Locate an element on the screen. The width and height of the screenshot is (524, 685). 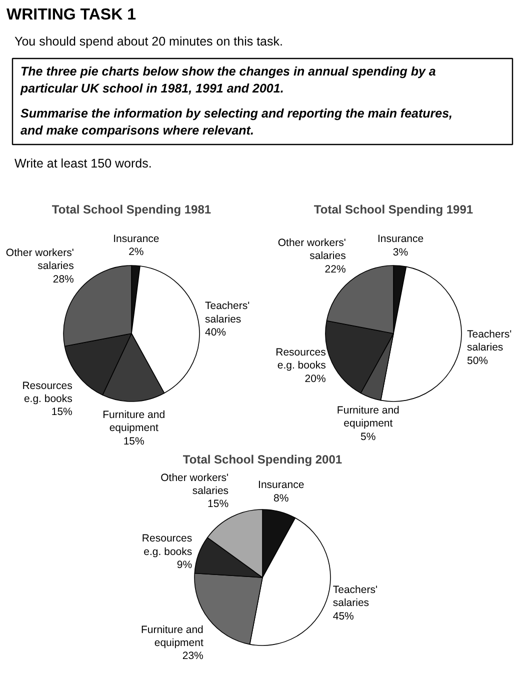
chart-title: Total School Spending 1981 is located at coordinates (132, 209).